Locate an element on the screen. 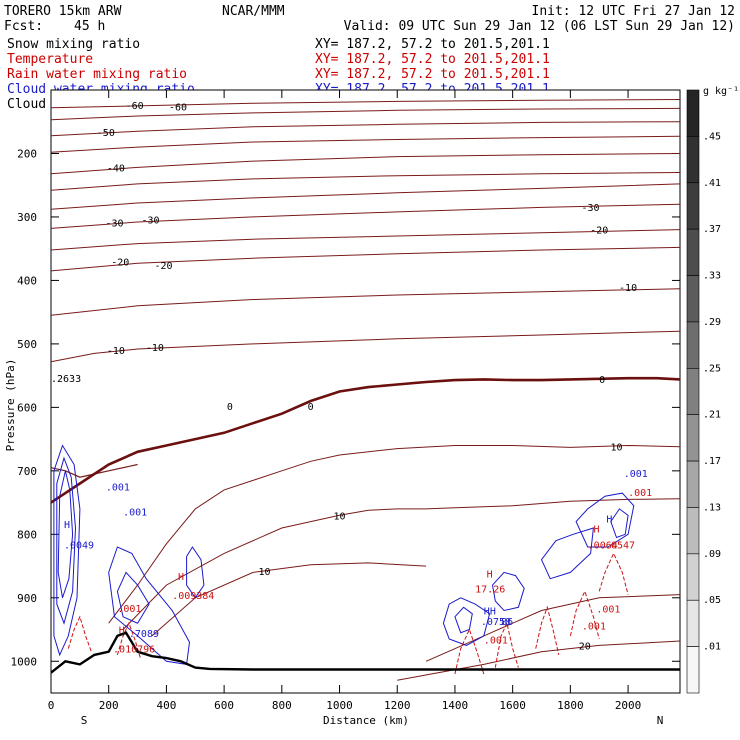 This screenshot has width=740, height=740. field-xy-0: XY= 187.2, 57.2 to 201.5,201.1 is located at coordinates (432, 44).